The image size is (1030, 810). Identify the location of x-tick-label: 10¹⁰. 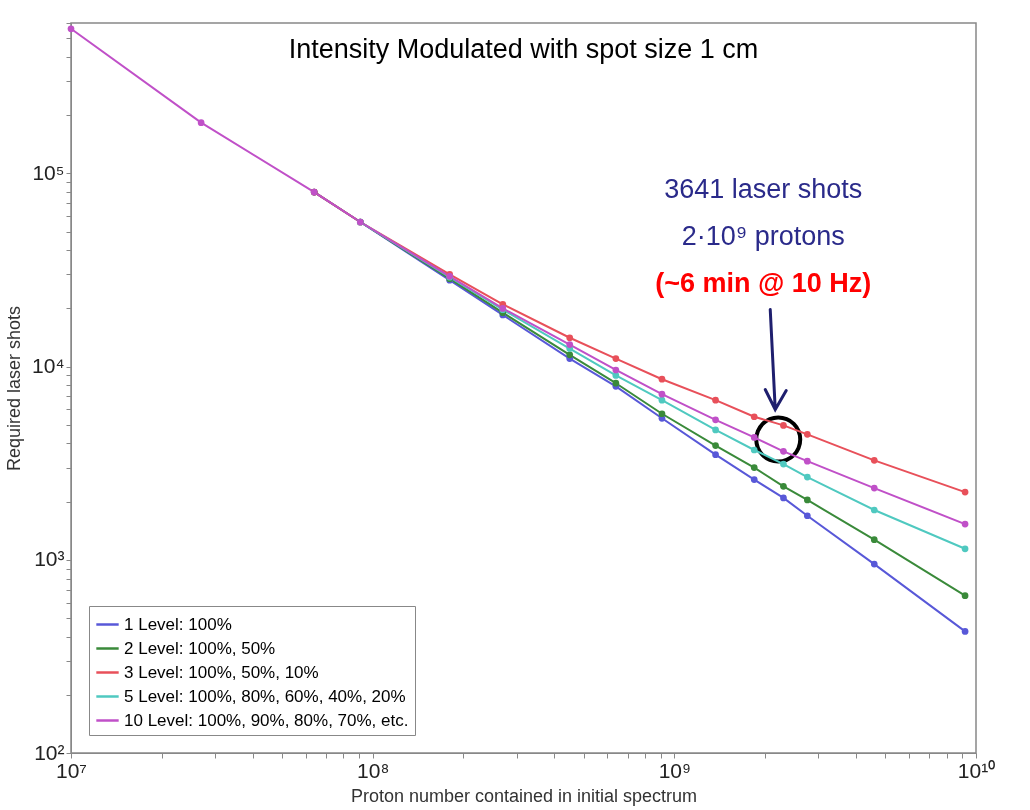
(976, 770).